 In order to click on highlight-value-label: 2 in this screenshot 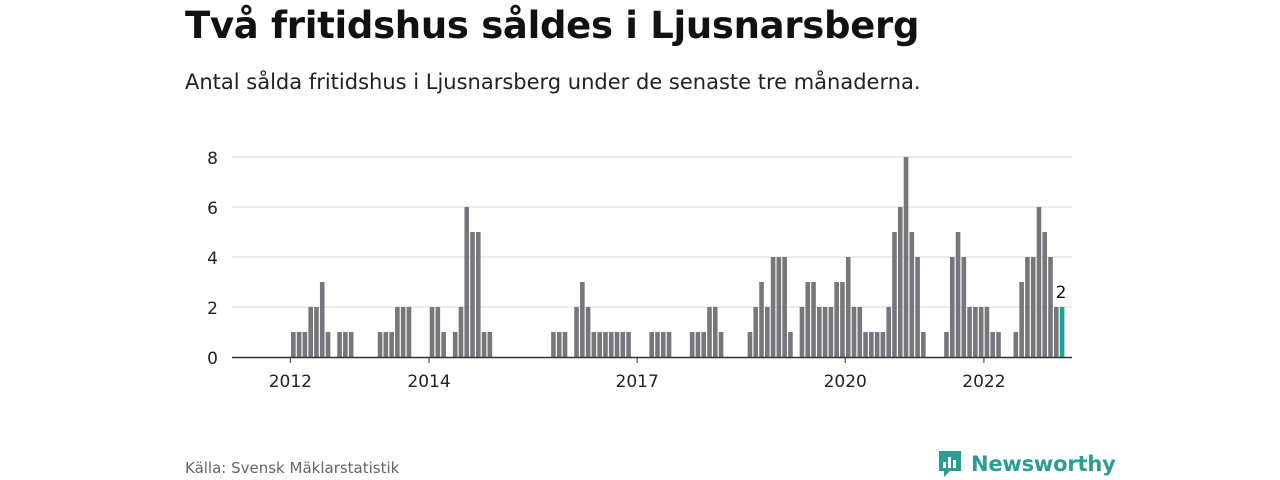, I will do `click(1061, 293)`.